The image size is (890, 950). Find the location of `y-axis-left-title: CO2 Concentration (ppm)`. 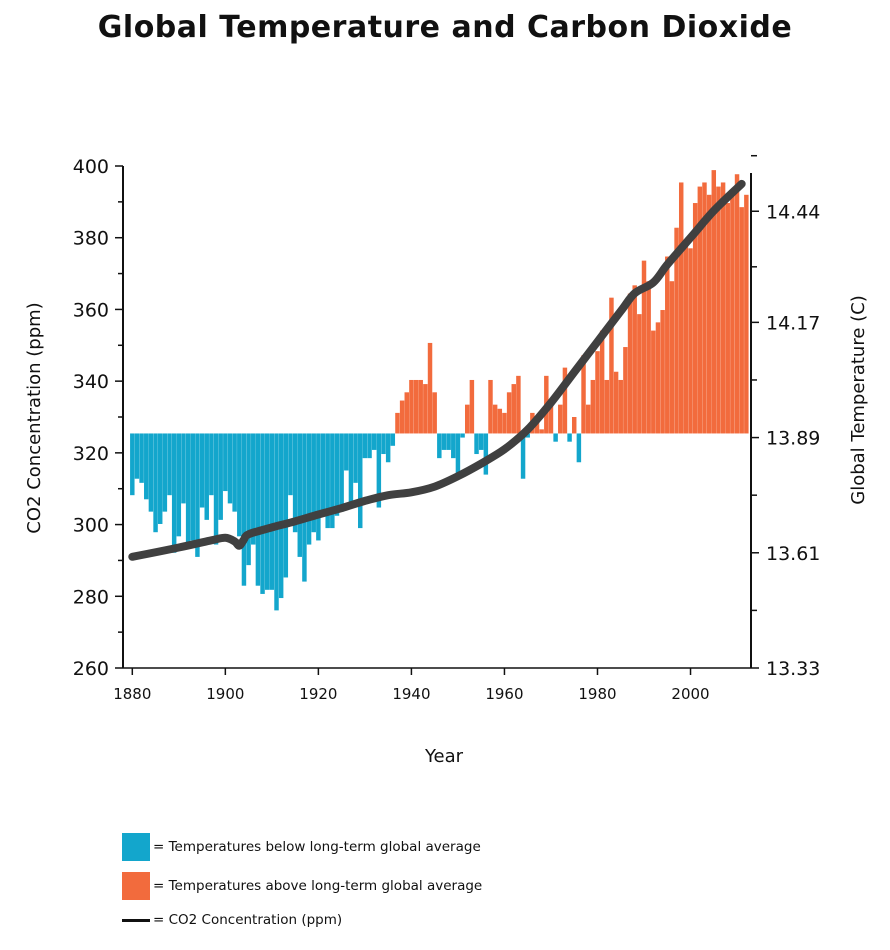

y-axis-left-title: CO2 Concentration (ppm) is located at coordinates (34, 417).